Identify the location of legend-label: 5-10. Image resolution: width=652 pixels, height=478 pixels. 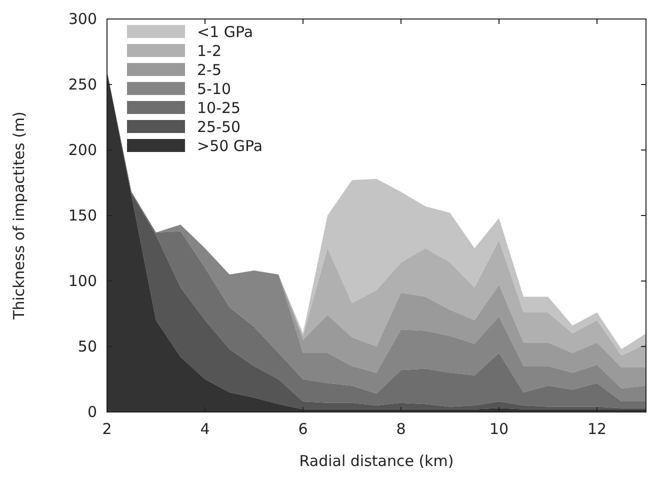
(214, 89).